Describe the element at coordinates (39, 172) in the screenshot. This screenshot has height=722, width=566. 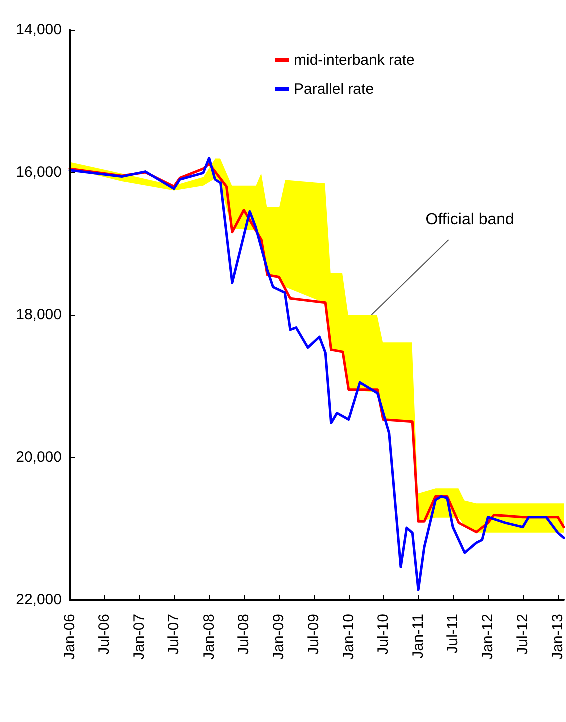
I see `y-tick-label: 16,000` at that location.